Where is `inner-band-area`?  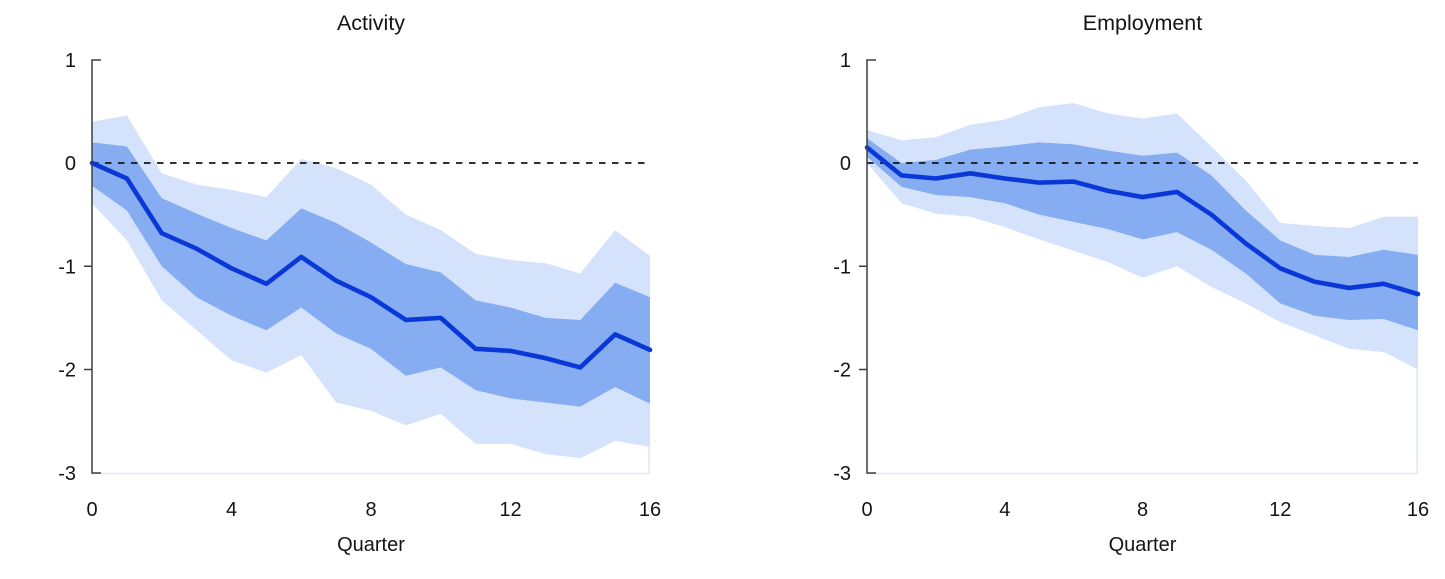
inner-band-area is located at coordinates (1142, 234).